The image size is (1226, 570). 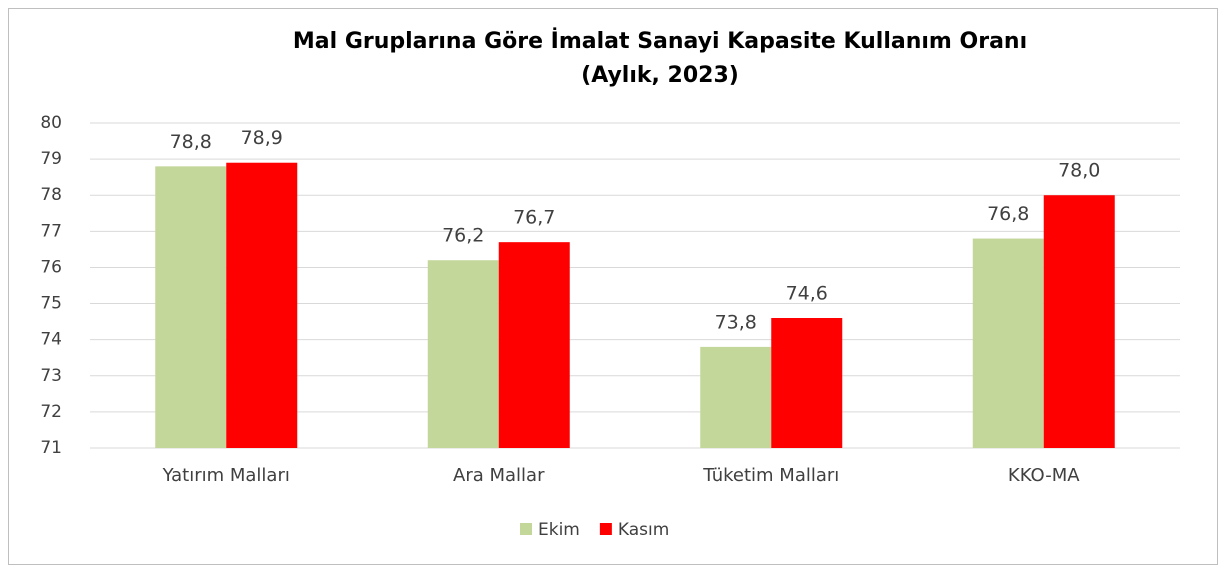 What do you see at coordinates (1079, 171) in the screenshot?
I see `value-label: 78,0` at bounding box center [1079, 171].